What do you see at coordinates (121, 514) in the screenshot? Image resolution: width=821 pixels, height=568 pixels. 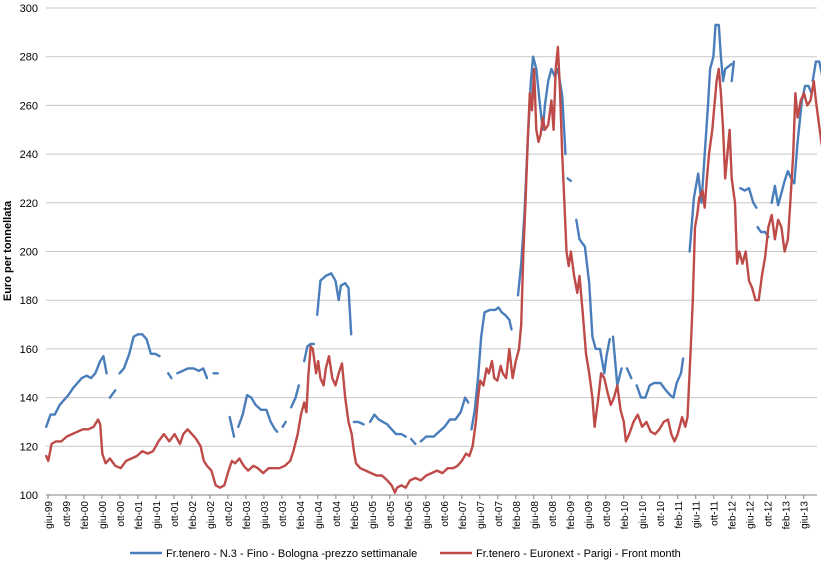 I see `x-tick-label: ott-00` at bounding box center [121, 514].